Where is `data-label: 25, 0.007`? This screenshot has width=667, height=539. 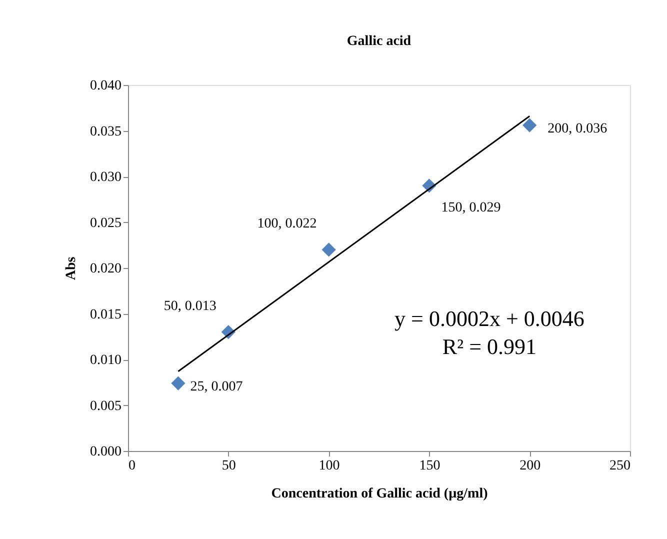
data-label: 25, 0.007 is located at coordinates (216, 386).